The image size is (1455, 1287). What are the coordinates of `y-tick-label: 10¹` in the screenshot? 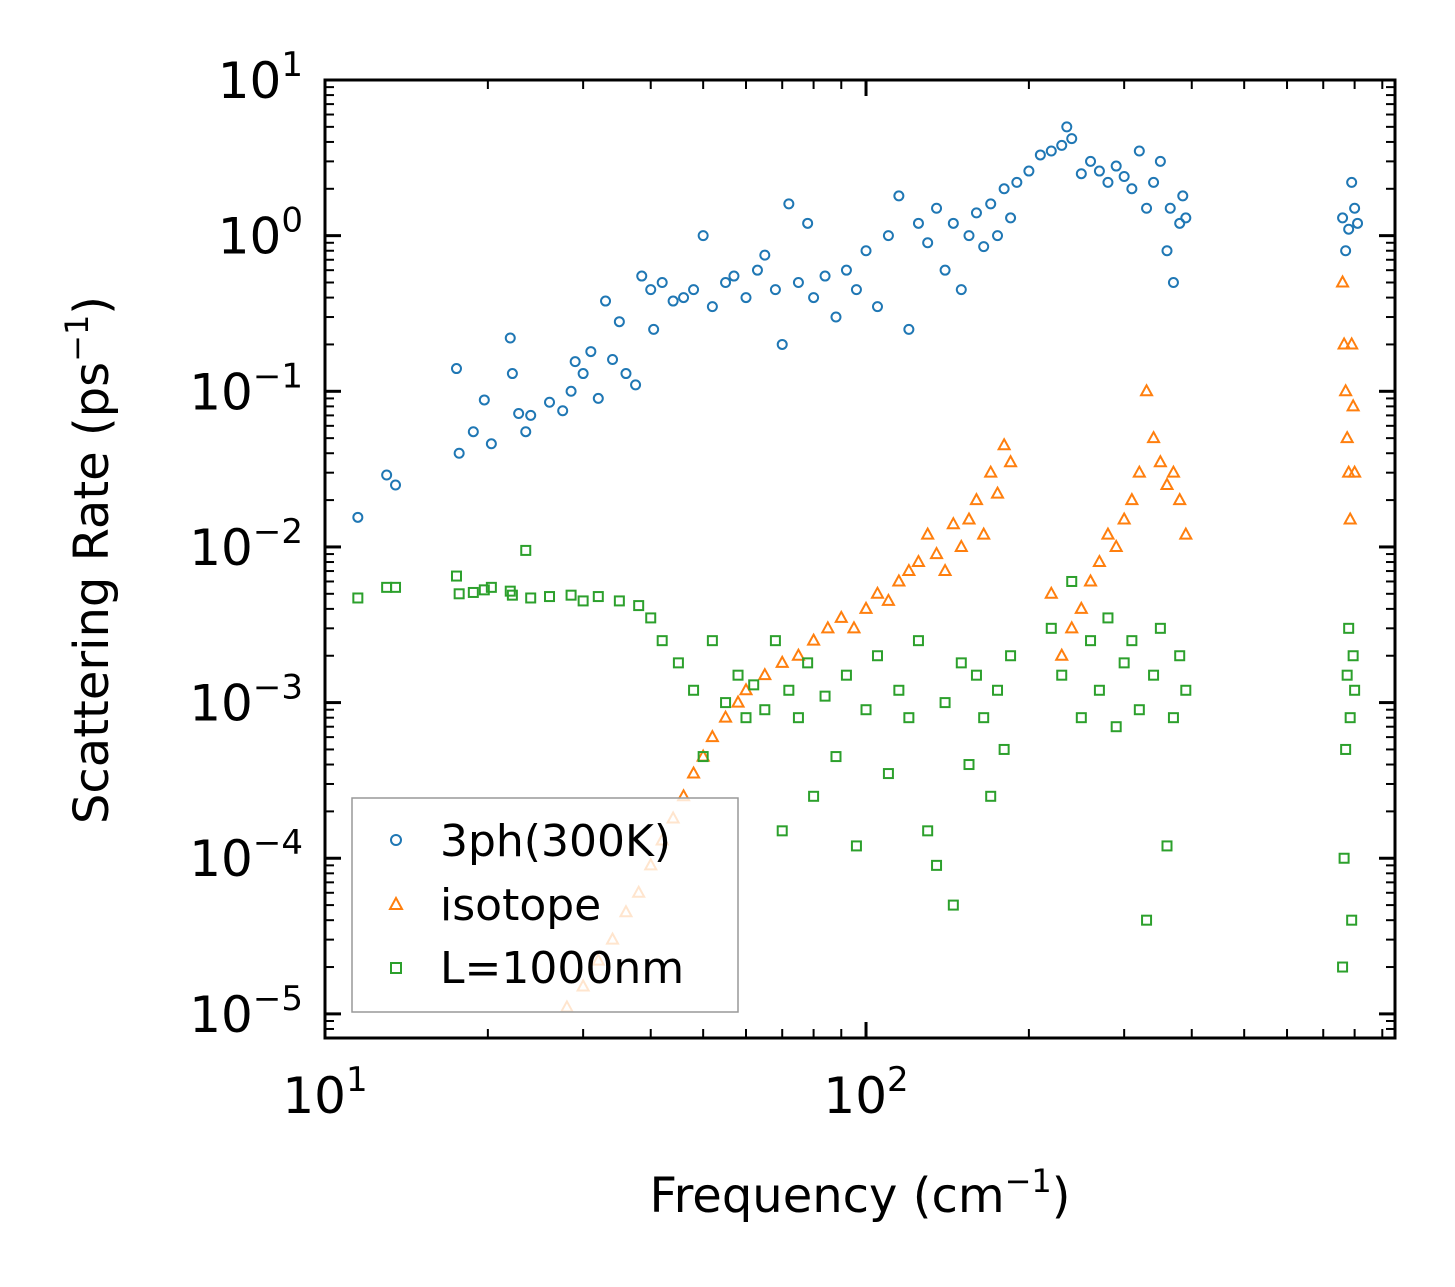 It's located at (260, 77).